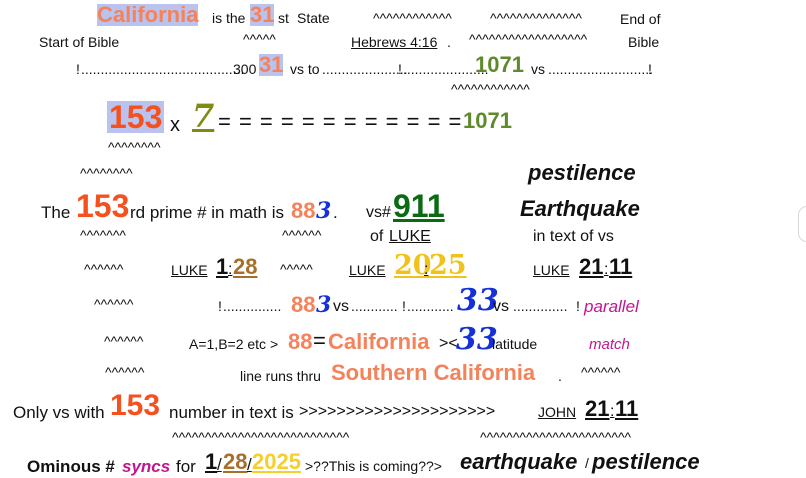 The image size is (806, 478). What do you see at coordinates (379, 341) in the screenshot?
I see `word-california-row11: California` at bounding box center [379, 341].